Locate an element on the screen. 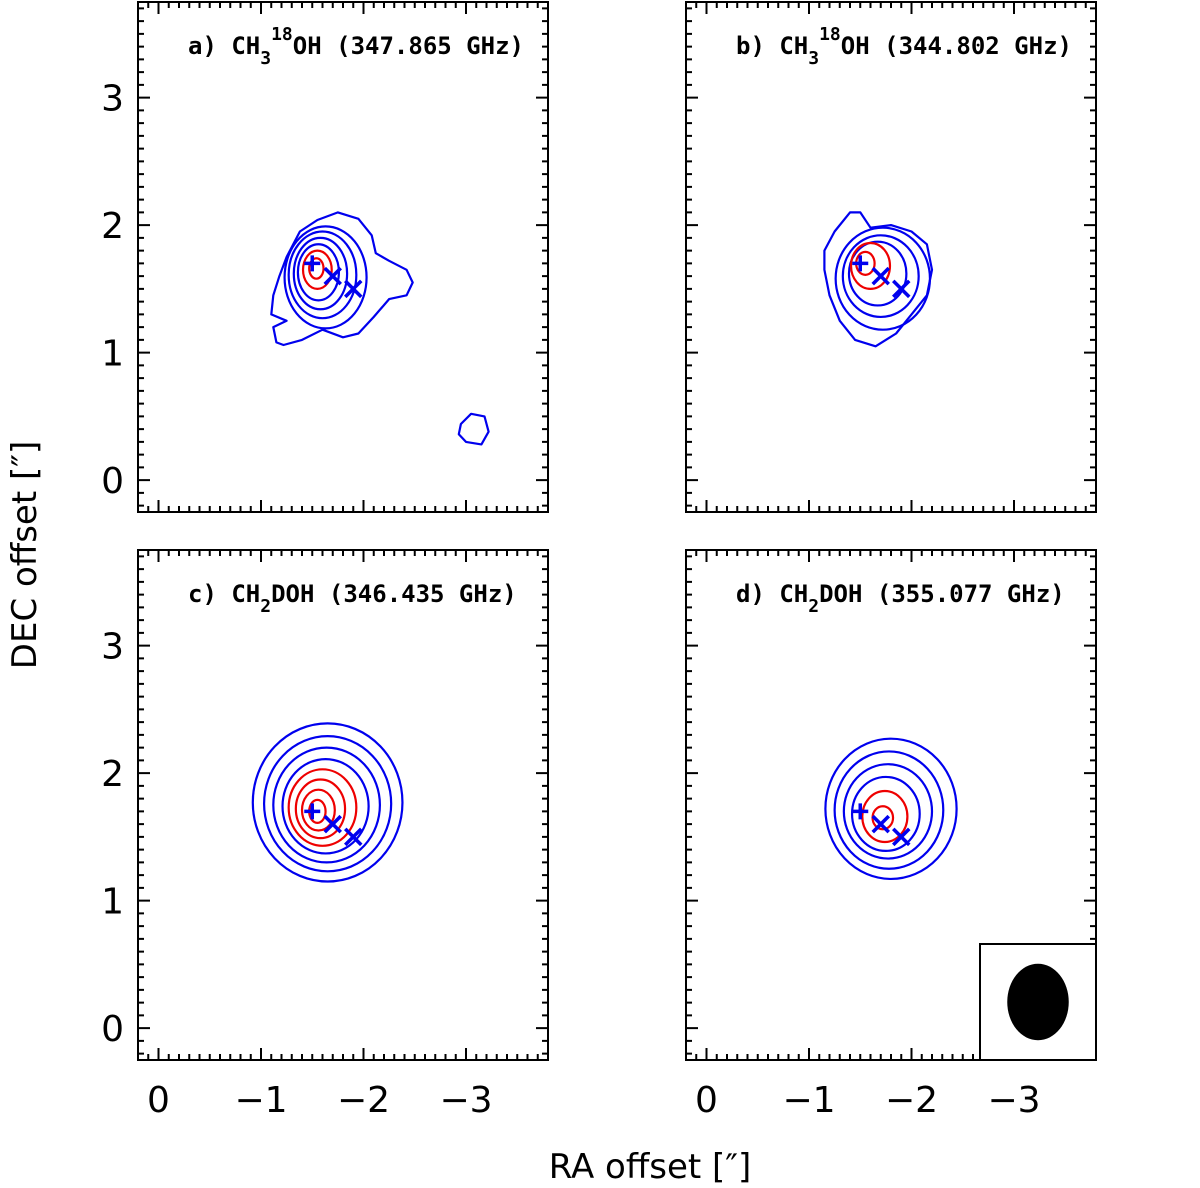 The image size is (1200, 1188). x-axis-title: RA offset [″] is located at coordinates (650, 1167).